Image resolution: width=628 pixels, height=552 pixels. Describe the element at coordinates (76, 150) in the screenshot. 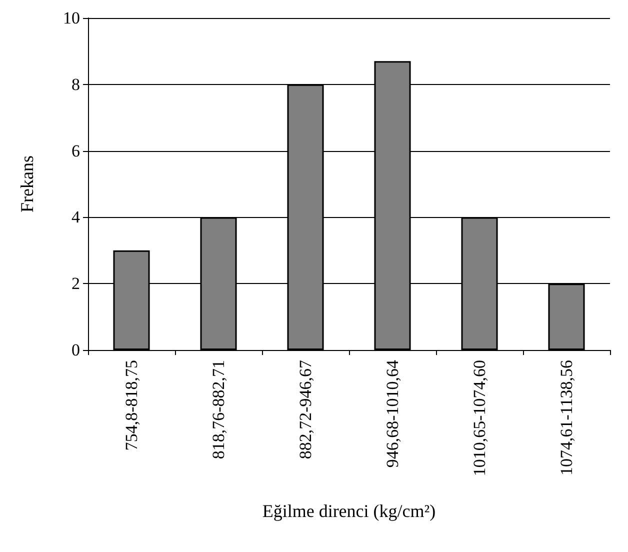

I see `y-tick-label: 6` at that location.